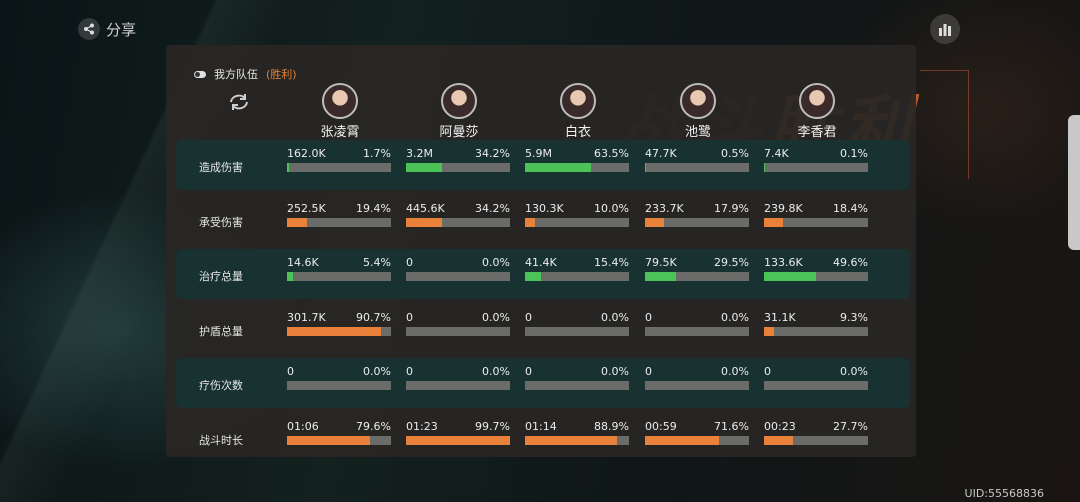 The width and height of the screenshot is (1080, 502). I want to click on stat-cell: 130.3K 10.0%, so click(577, 216).